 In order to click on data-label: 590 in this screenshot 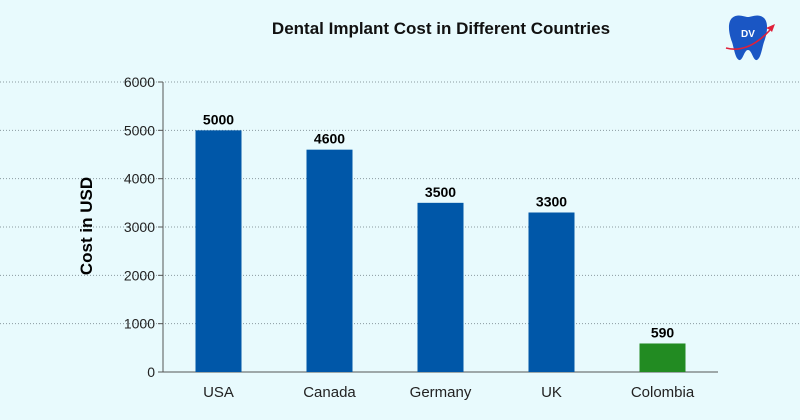, I will do `click(663, 332)`.